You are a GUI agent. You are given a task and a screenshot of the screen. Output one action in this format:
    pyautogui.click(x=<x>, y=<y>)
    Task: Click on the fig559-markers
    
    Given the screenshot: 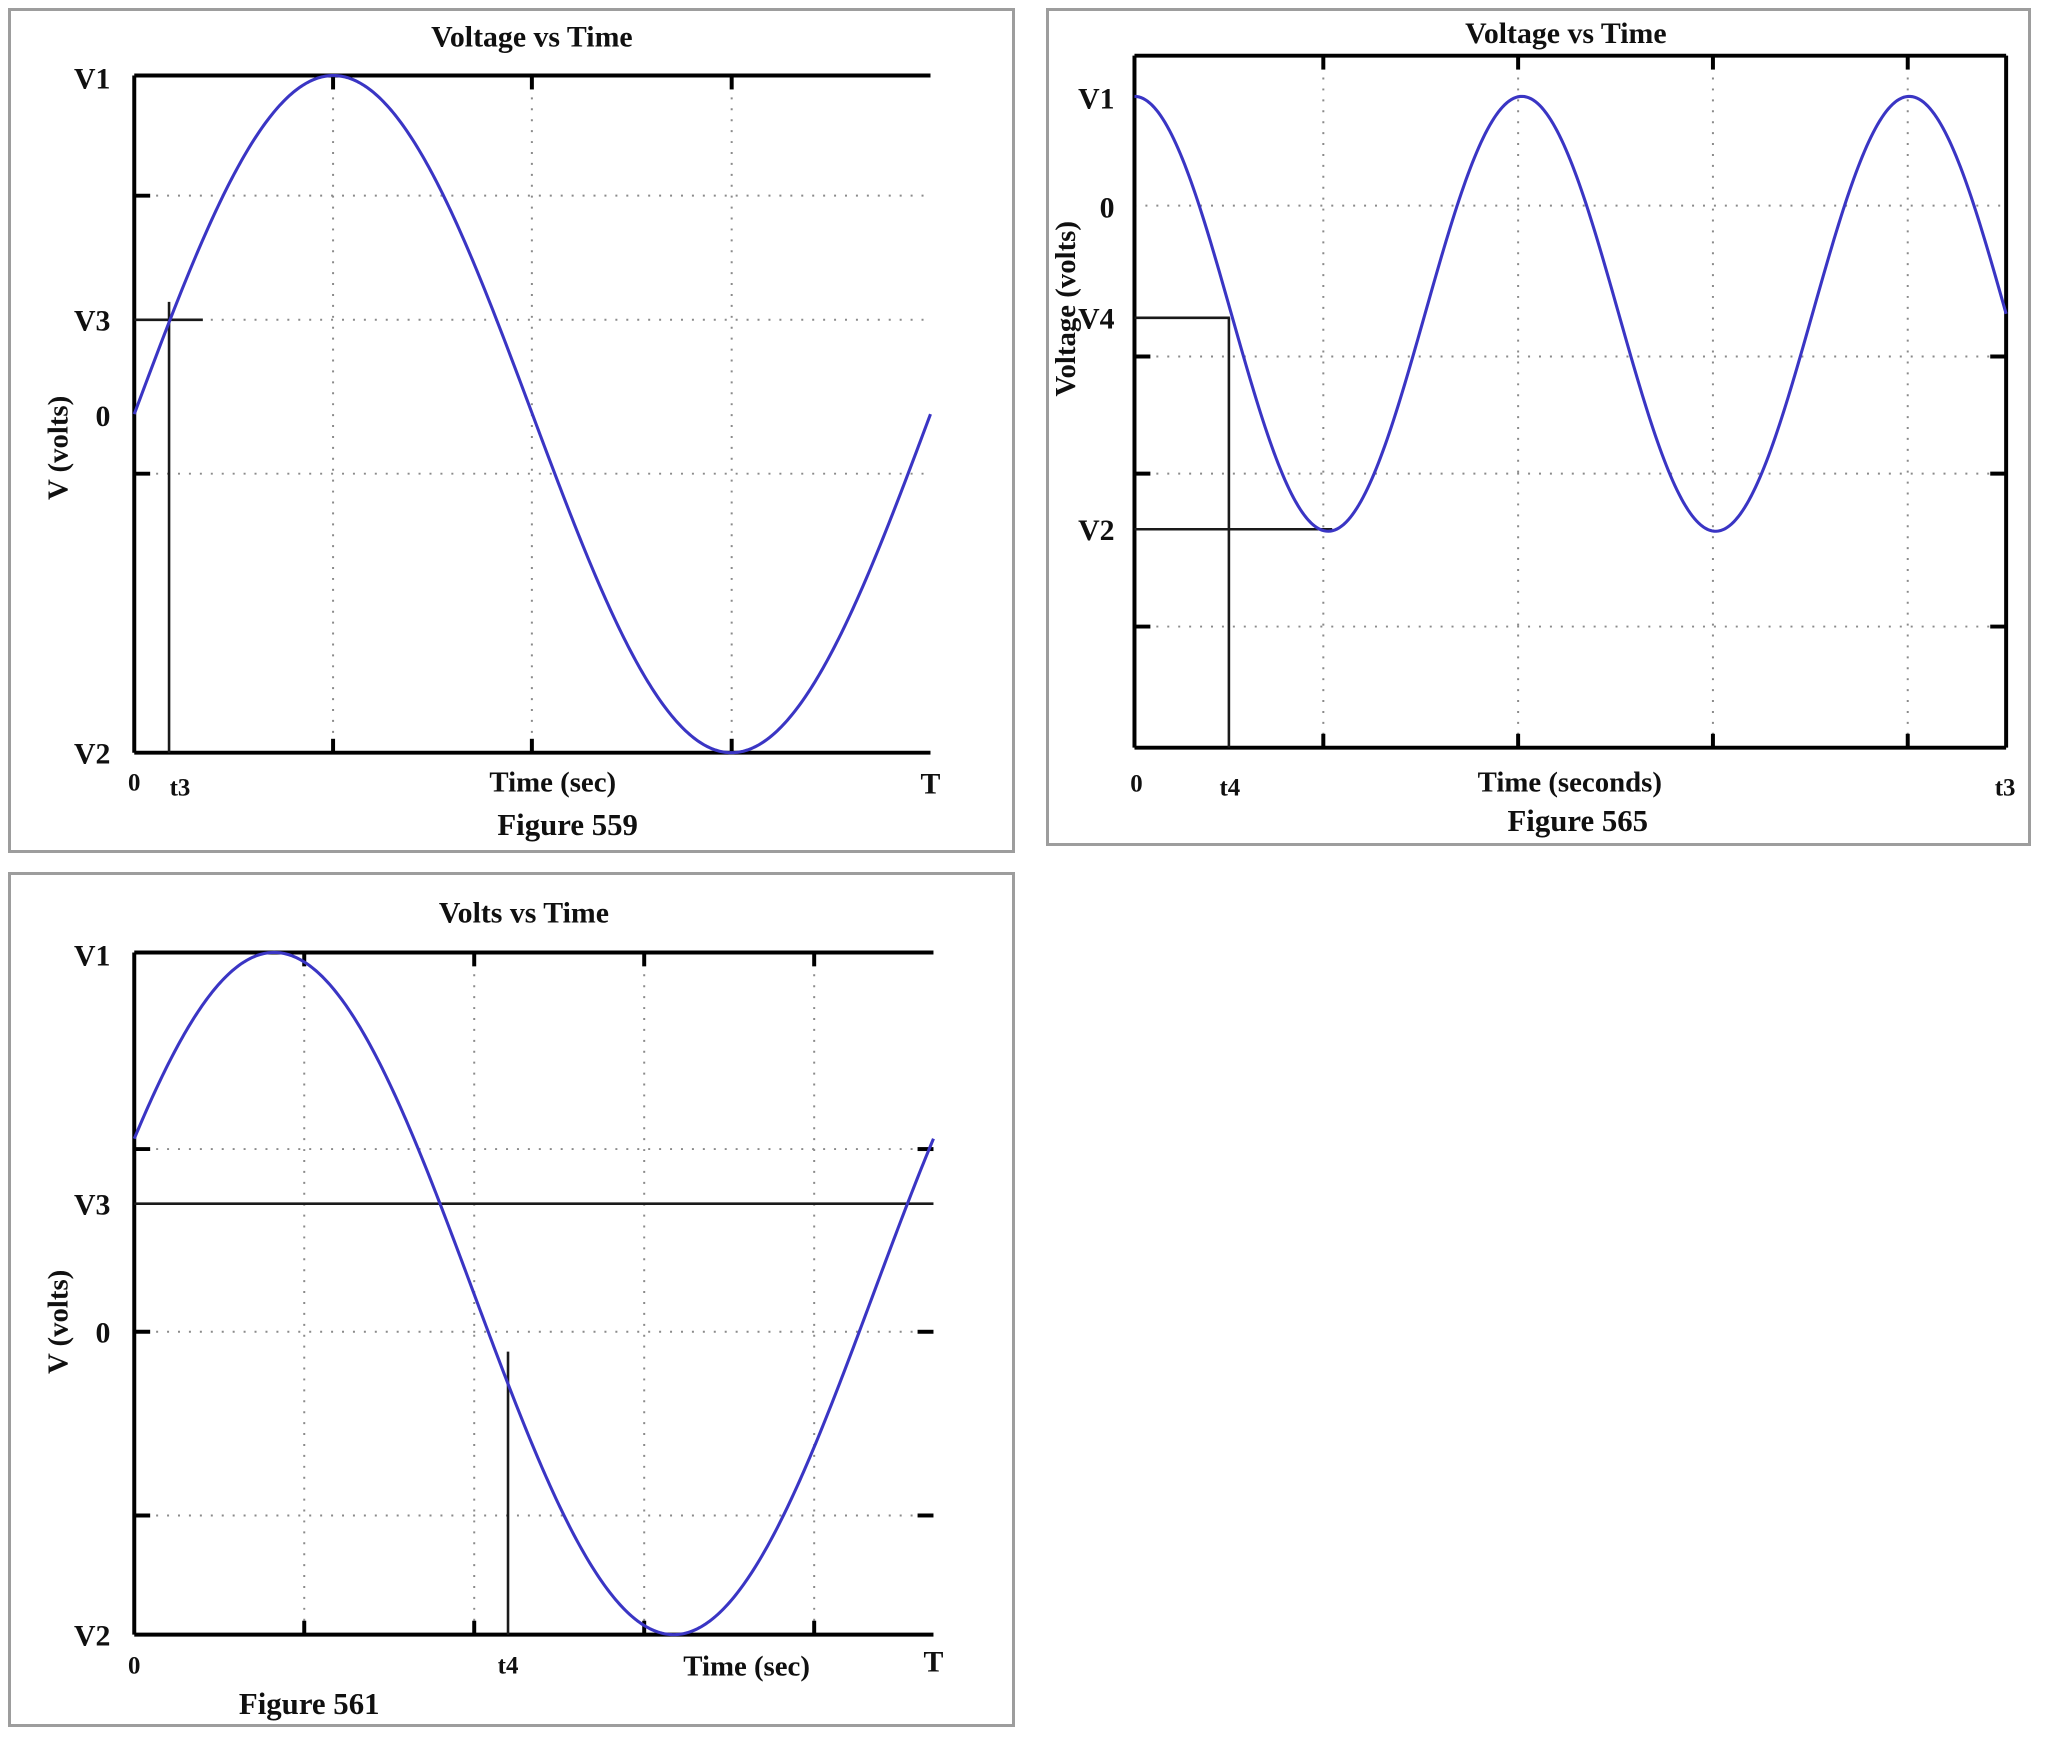 What is the action you would take?
    pyautogui.click(x=168, y=527)
    